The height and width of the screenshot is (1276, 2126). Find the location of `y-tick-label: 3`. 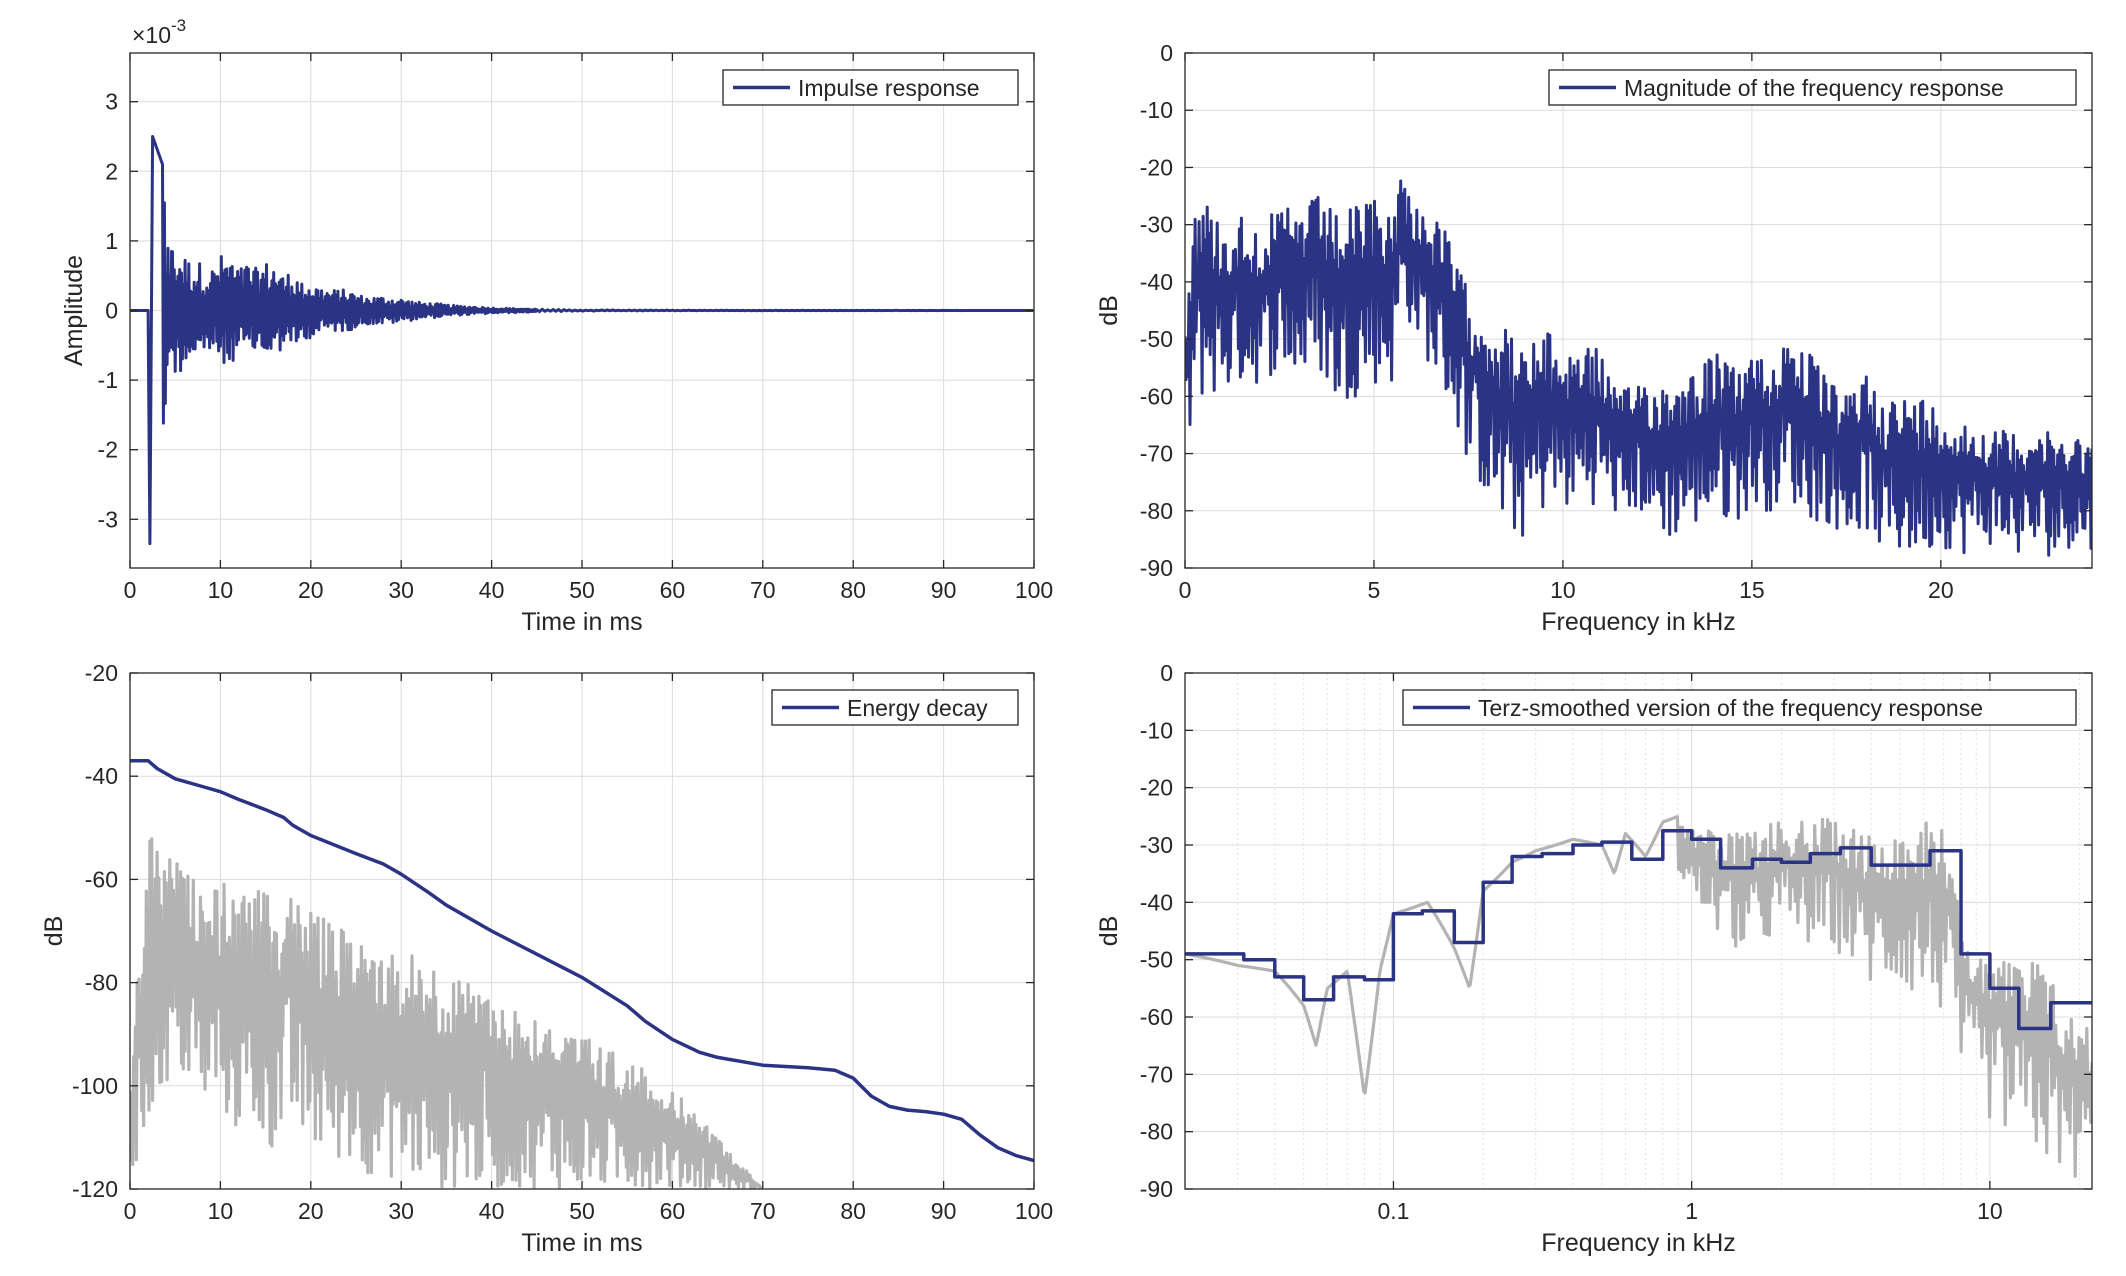

y-tick-label: 3 is located at coordinates (111, 102).